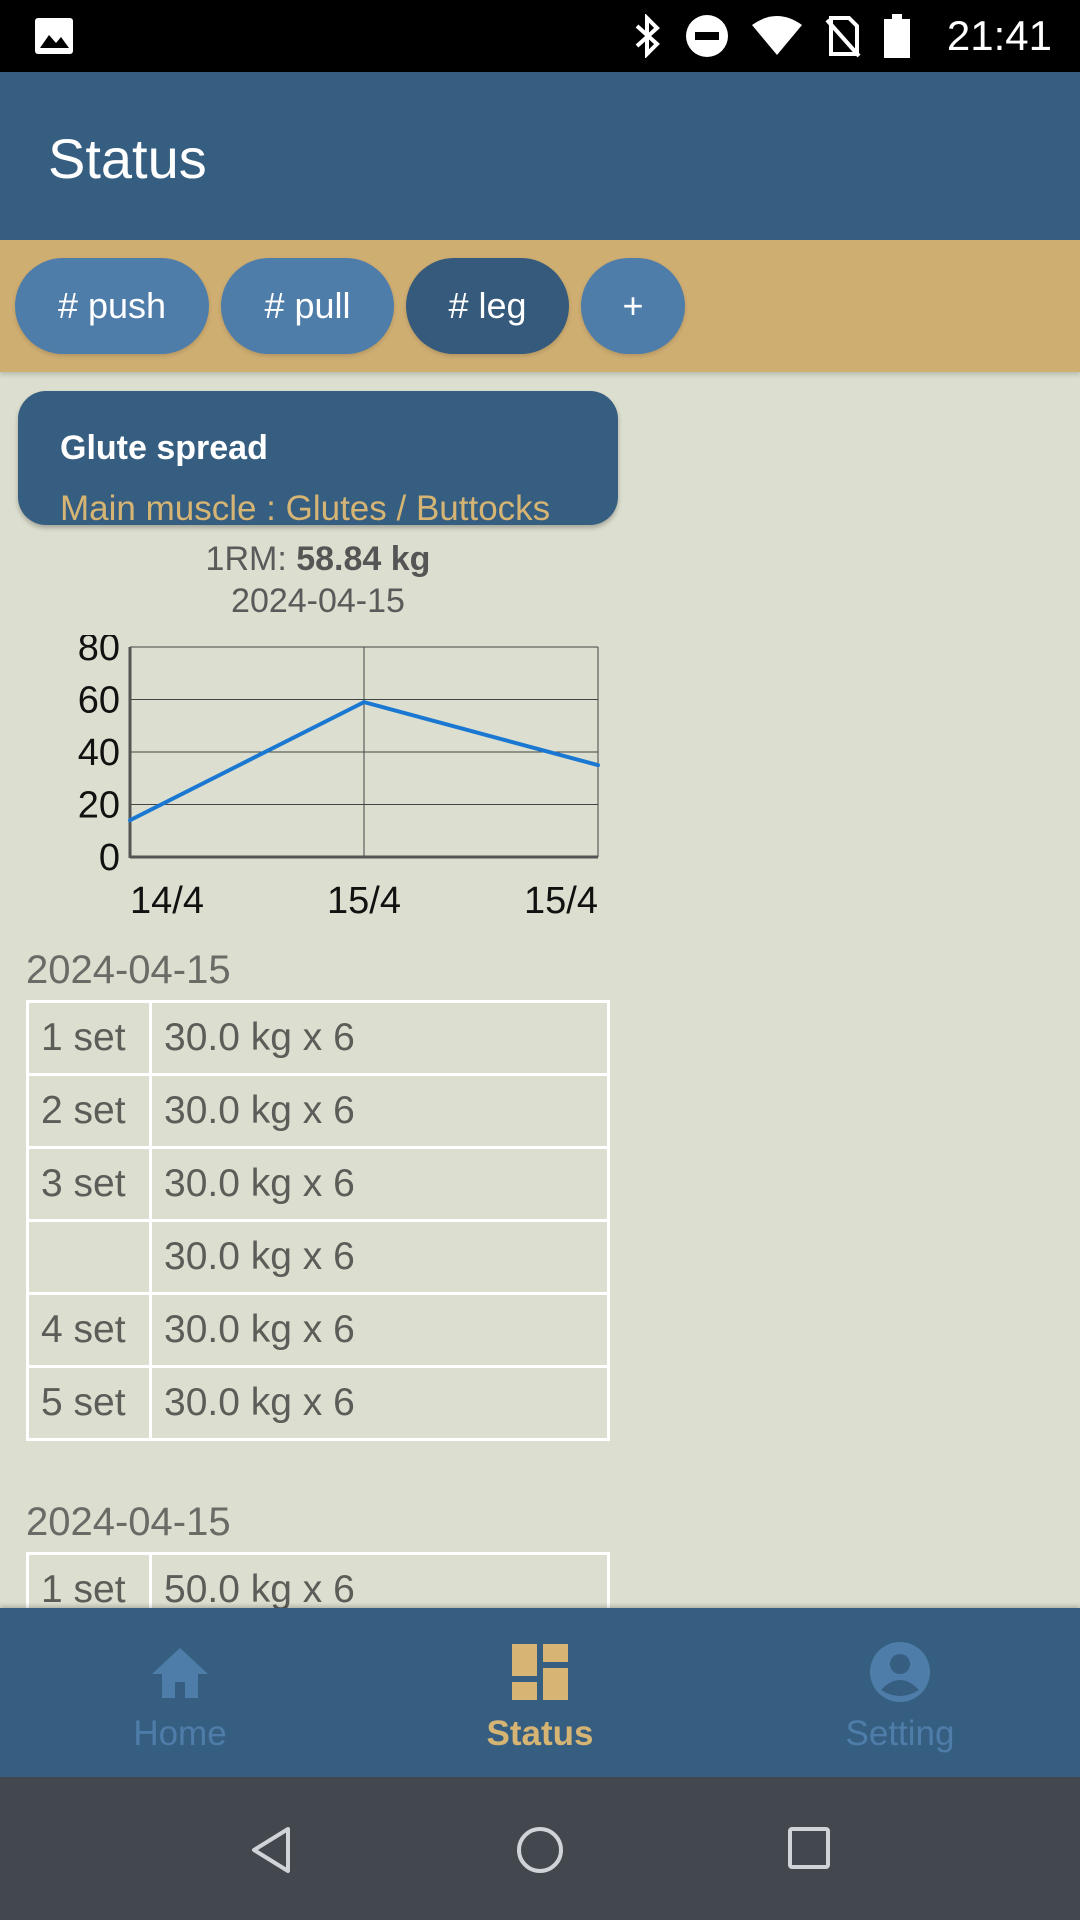 This screenshot has width=1080, height=1920. Describe the element at coordinates (89, 1330) in the screenshot. I see `set-label: 4 set` at that location.